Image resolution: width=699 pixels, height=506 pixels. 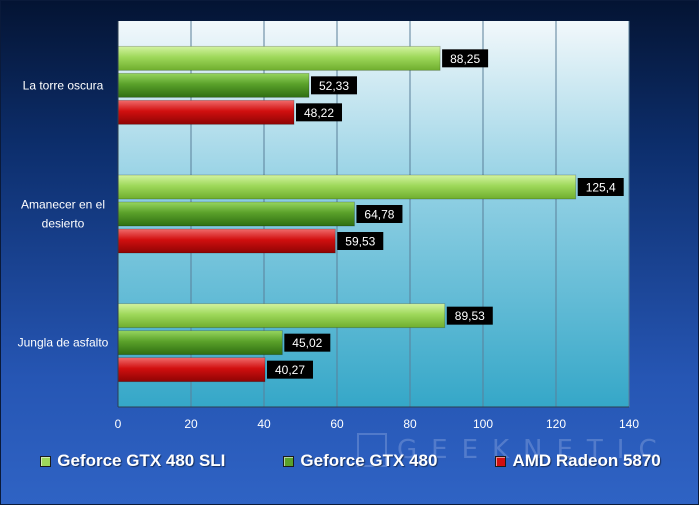 I want to click on data-label: 64,78, so click(x=379, y=215).